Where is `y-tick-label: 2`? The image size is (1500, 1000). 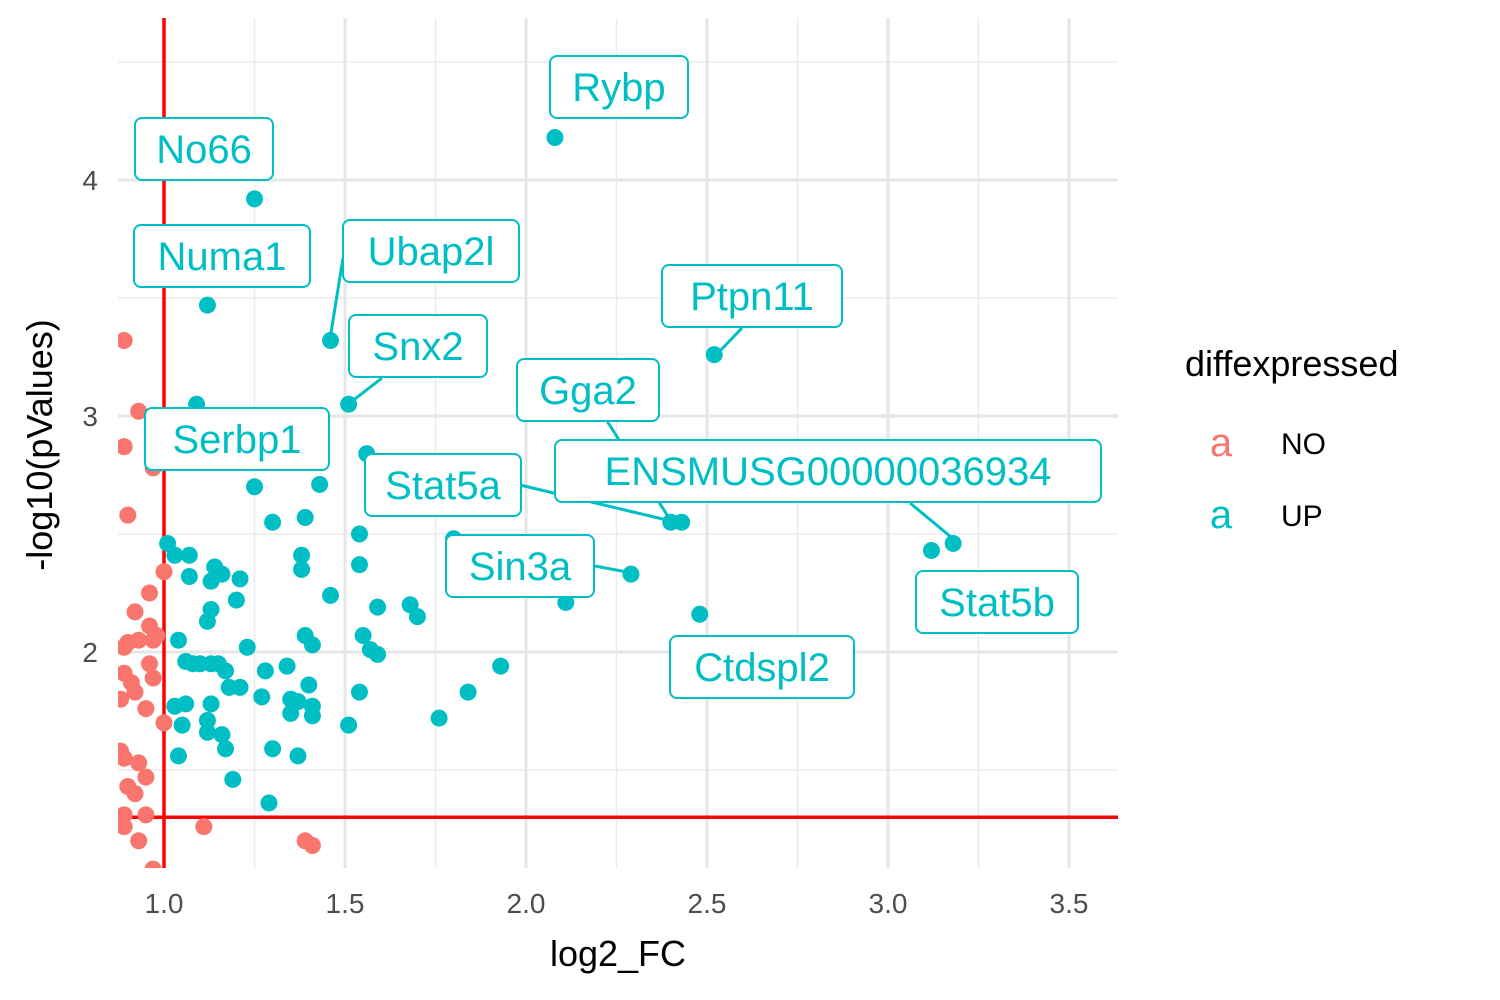
y-tick-label: 2 is located at coordinates (90, 652).